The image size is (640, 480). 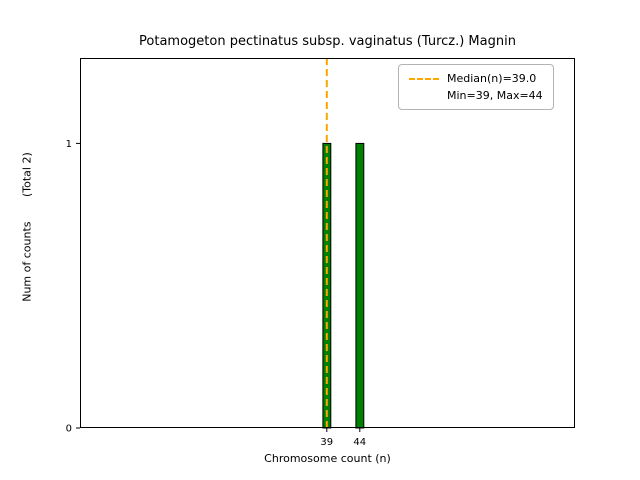 What do you see at coordinates (327, 458) in the screenshot?
I see `x-axis-label: Chromosome count (n)` at bounding box center [327, 458].